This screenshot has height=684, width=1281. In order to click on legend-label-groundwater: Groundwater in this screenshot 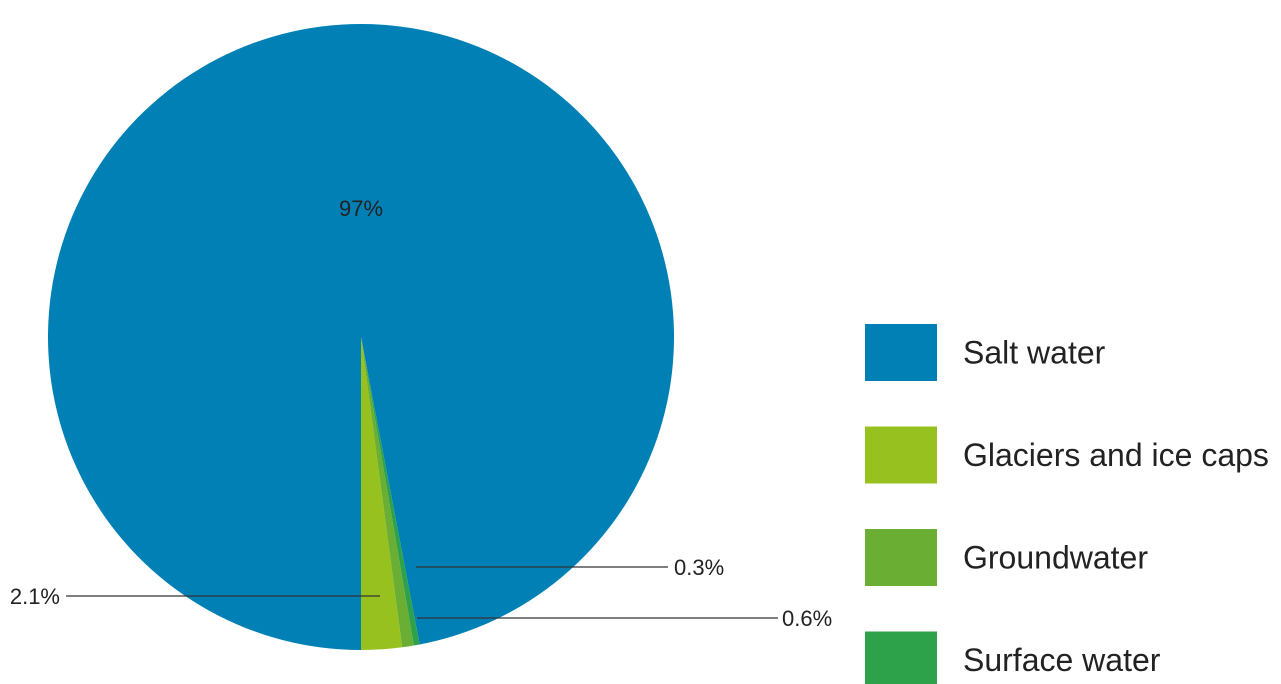, I will do `click(1055, 558)`.